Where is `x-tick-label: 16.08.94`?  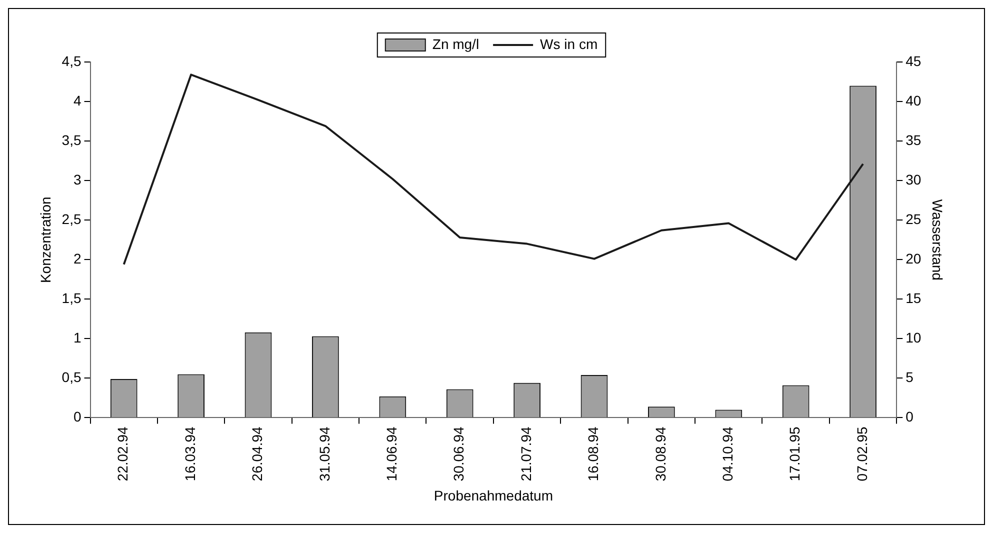 x-tick-label: 16.08.94 is located at coordinates (593, 454).